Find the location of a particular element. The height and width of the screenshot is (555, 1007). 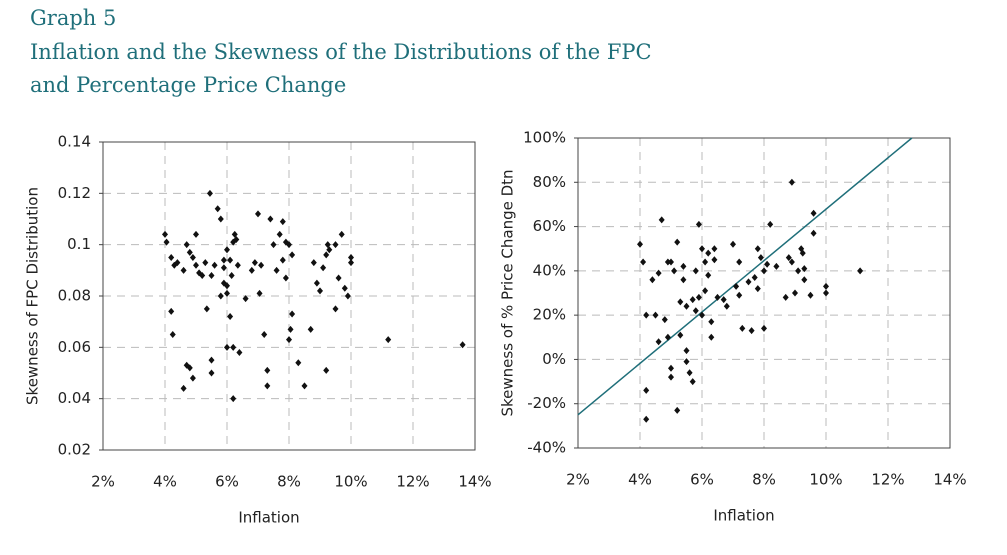

y-tick-label: -40% is located at coordinates (546, 448).